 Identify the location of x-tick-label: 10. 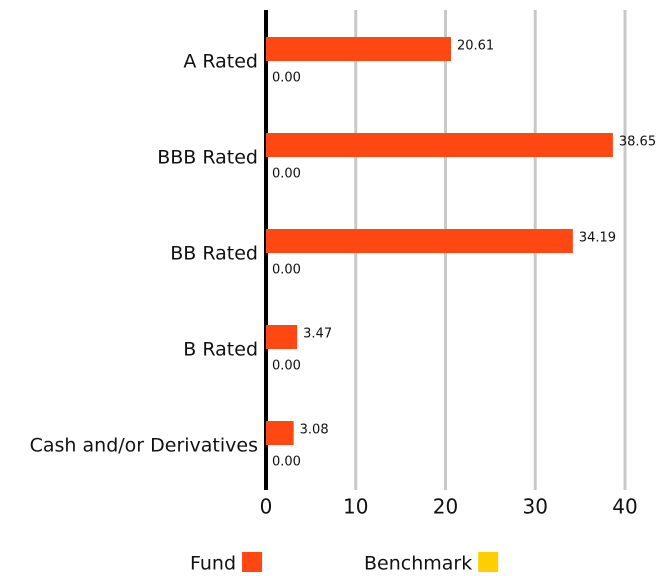
(355, 507).